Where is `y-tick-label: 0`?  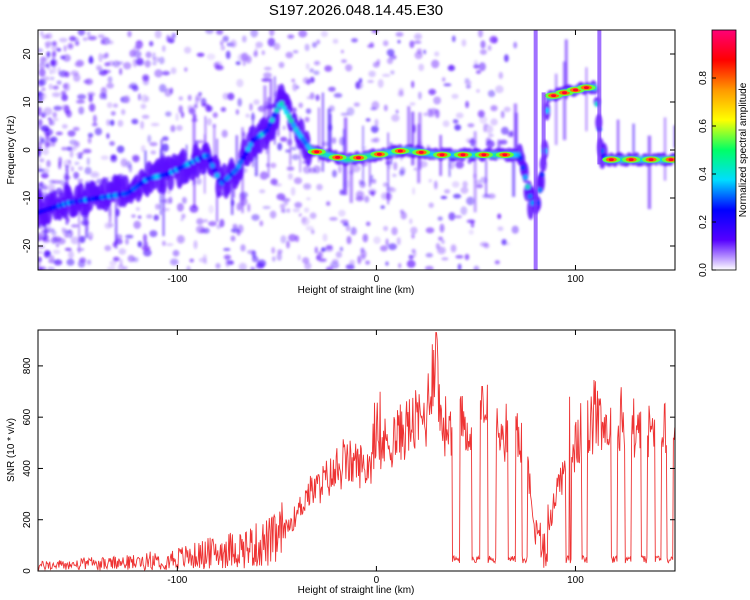 y-tick-label: 0 is located at coordinates (27, 571).